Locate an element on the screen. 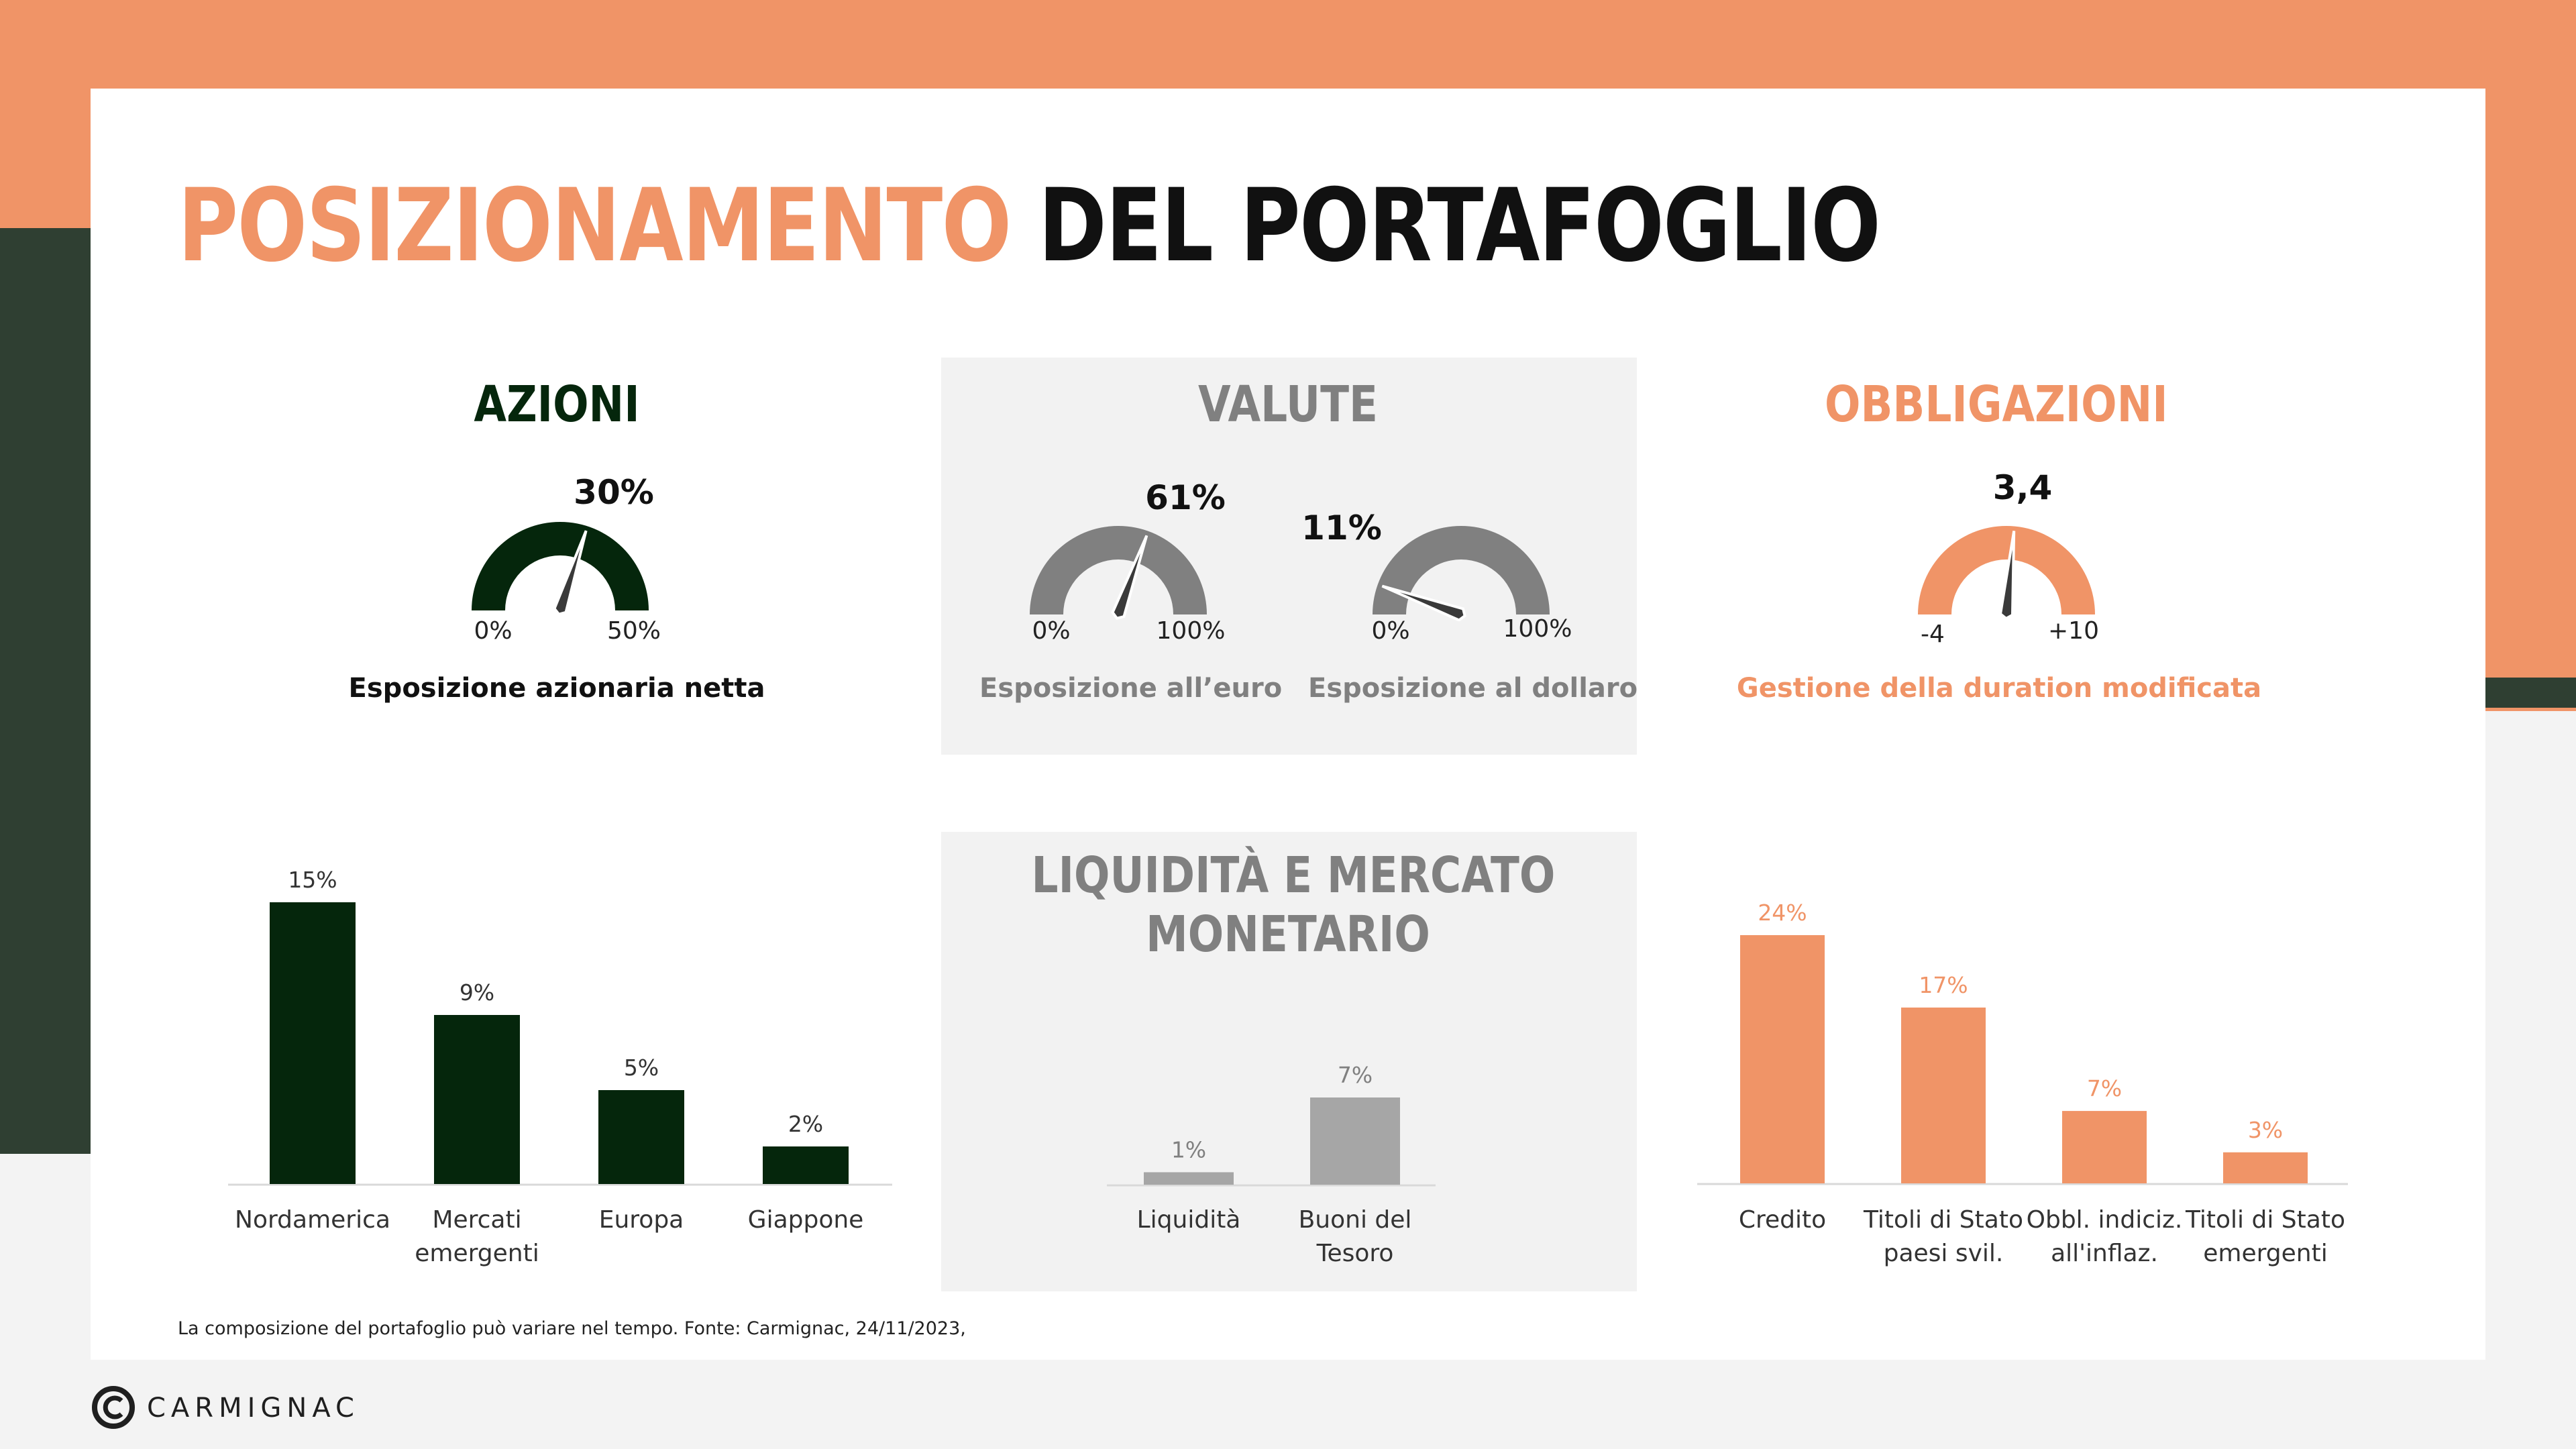 The image size is (2576, 1449). category-label: Nordamerica is located at coordinates (312, 1220).